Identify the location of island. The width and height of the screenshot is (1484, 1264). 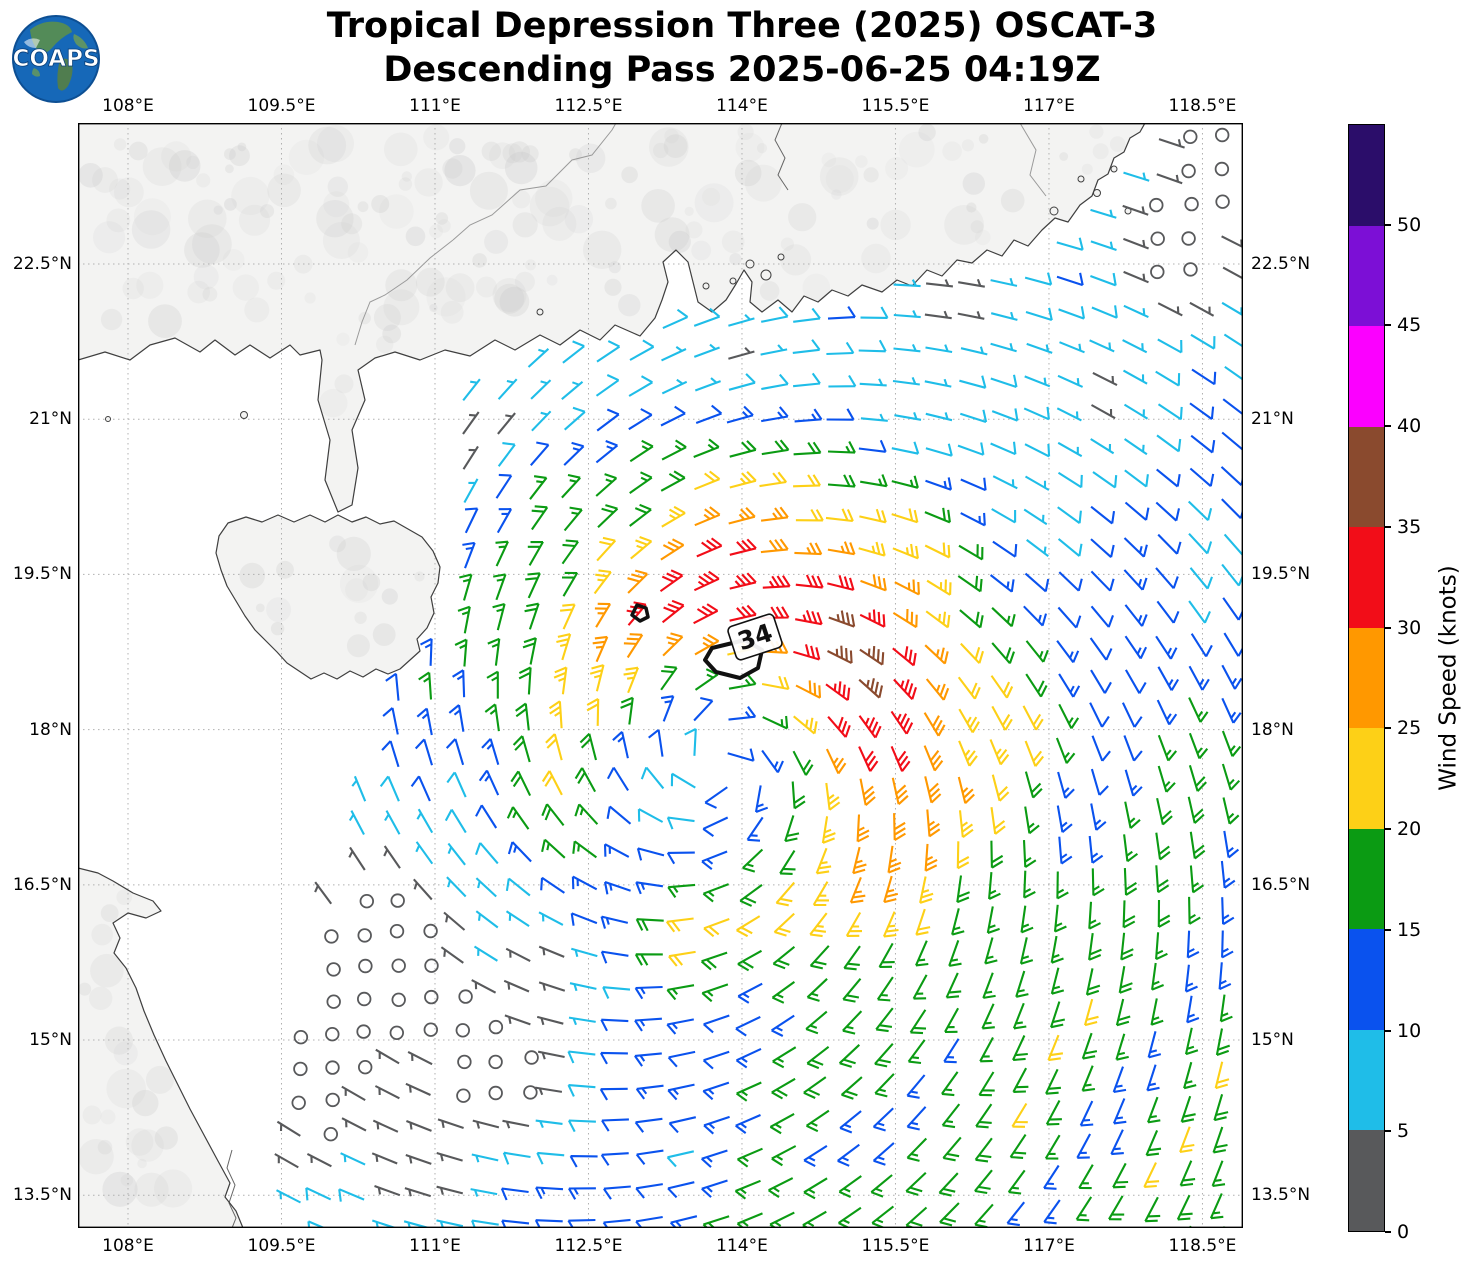
(540, 312).